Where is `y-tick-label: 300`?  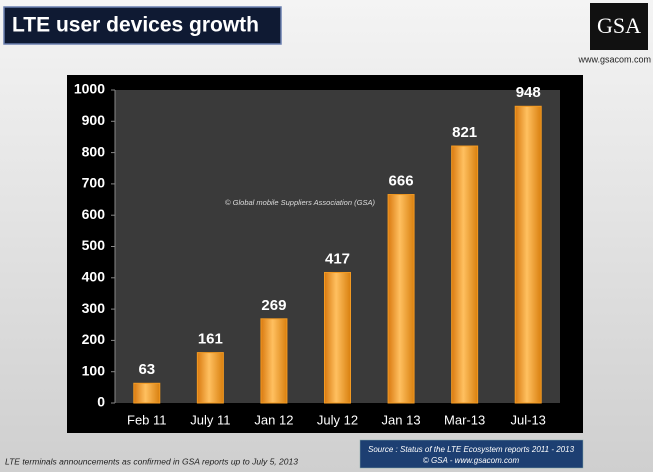 y-tick-label: 300 is located at coordinates (94, 308).